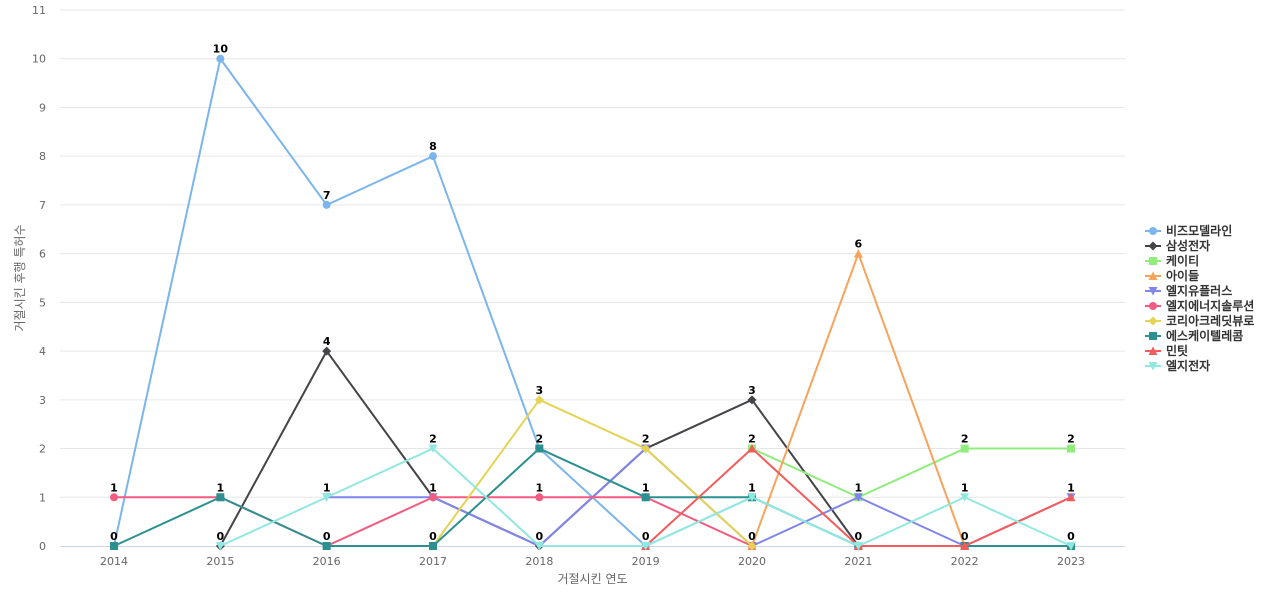  What do you see at coordinates (539, 561) in the screenshot?
I see `x-tick-label: 2018` at bounding box center [539, 561].